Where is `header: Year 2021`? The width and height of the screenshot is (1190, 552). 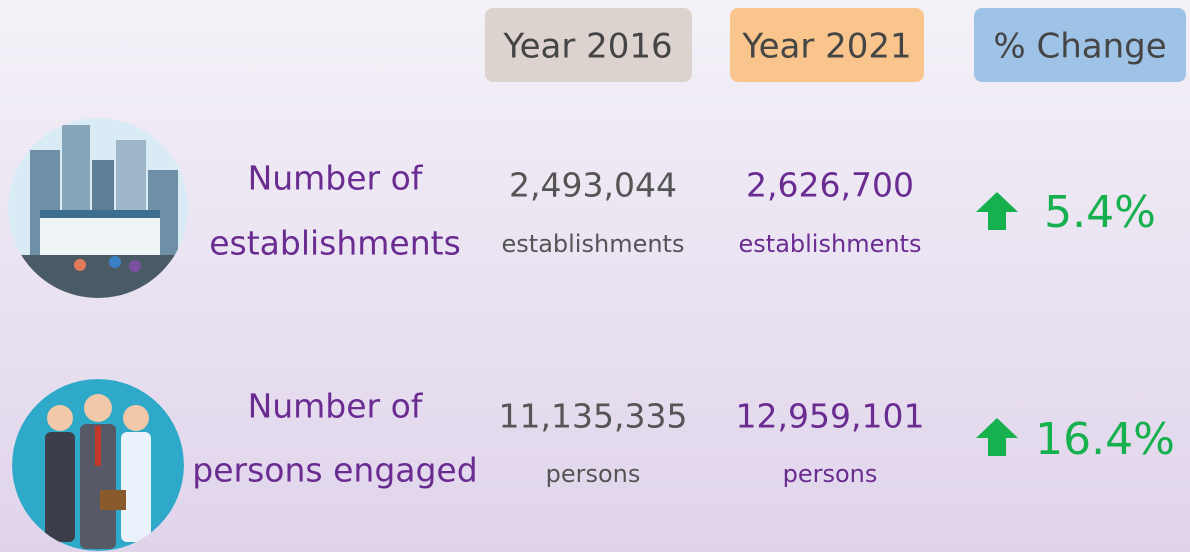 header: Year 2021 is located at coordinates (826, 47).